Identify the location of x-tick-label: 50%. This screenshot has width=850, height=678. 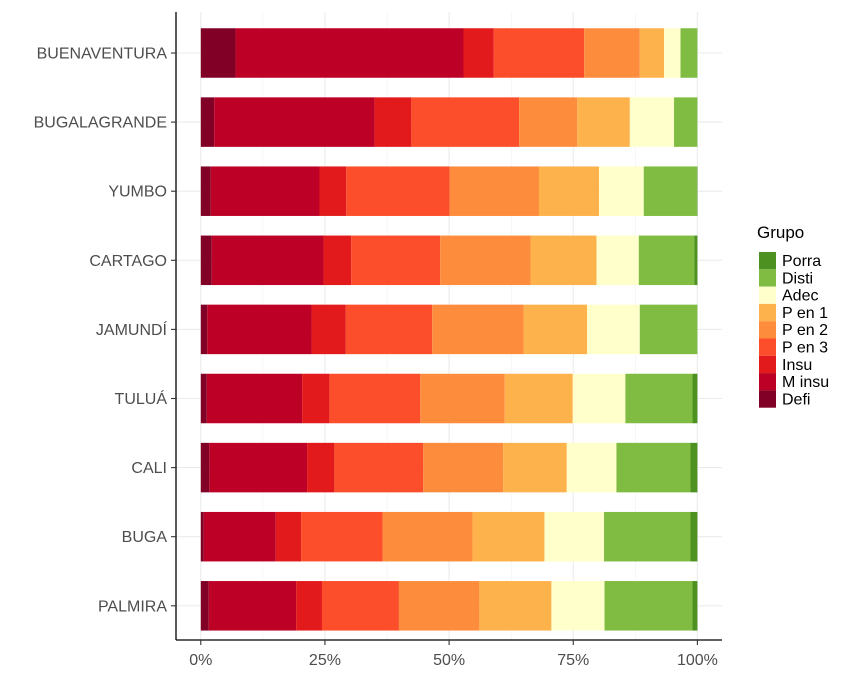
(449, 660).